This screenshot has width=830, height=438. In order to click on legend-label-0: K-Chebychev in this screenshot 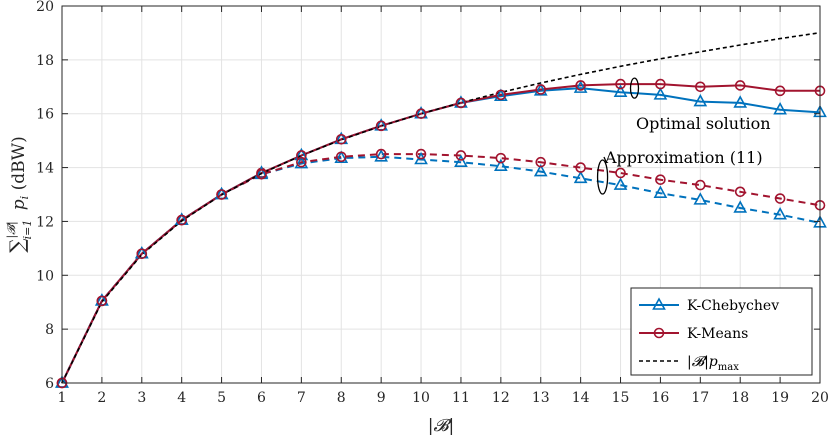, I will do `click(733, 306)`.